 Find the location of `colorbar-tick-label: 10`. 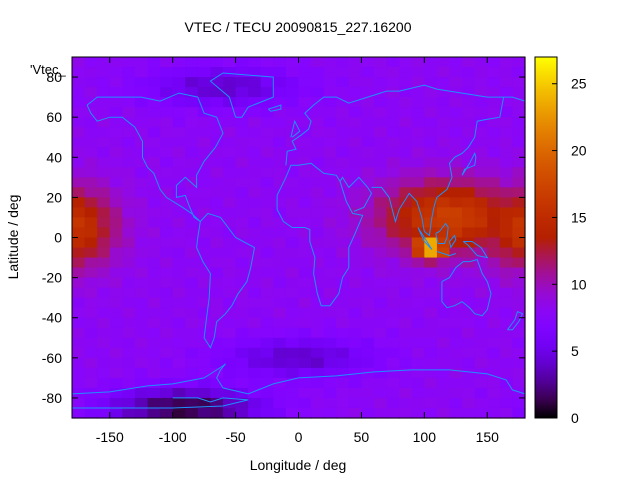

colorbar-tick-label: 10 is located at coordinates (579, 284).